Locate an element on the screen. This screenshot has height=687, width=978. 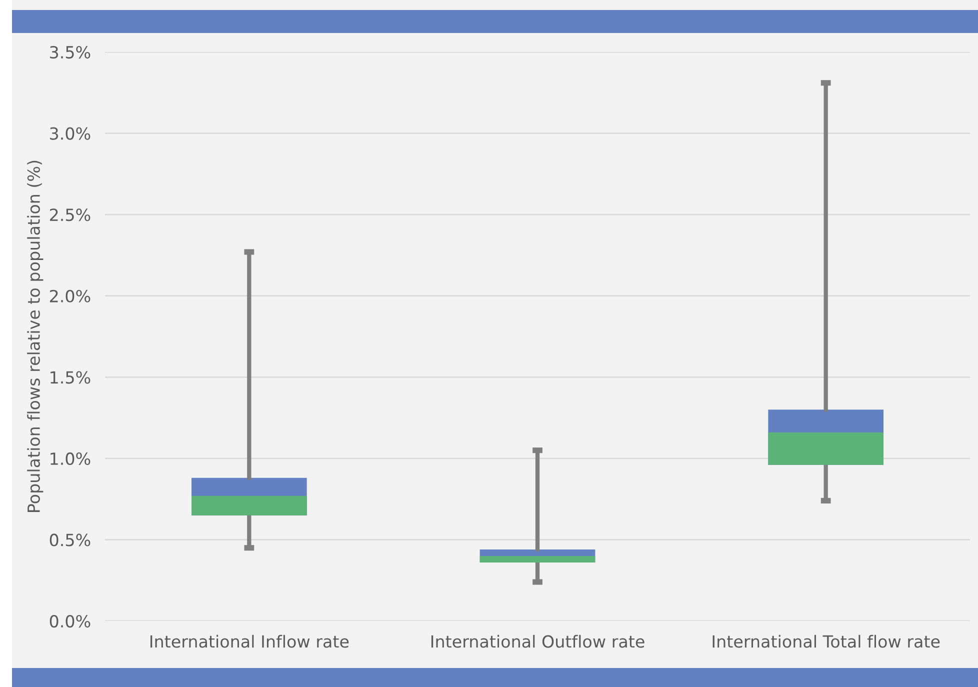
x-tick-label: International Total flow rate is located at coordinates (826, 641).